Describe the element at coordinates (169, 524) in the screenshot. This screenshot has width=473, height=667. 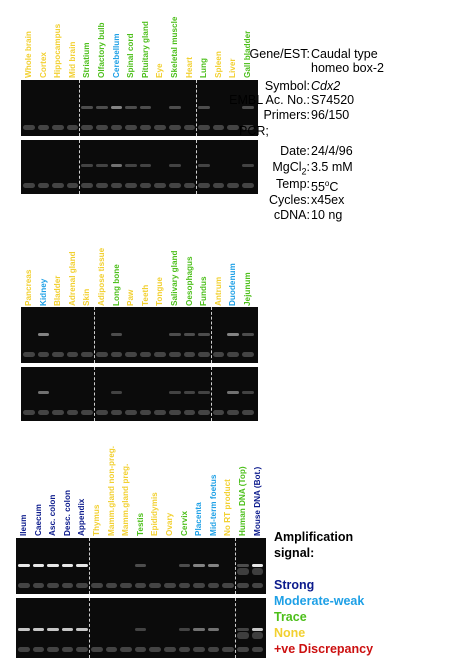
I see `lane-label: Ovary` at that location.